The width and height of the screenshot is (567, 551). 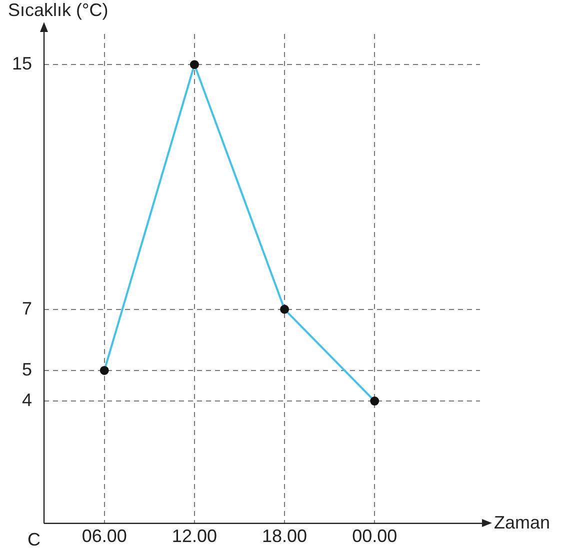 What do you see at coordinates (104, 536) in the screenshot?
I see `x-tick-label: 06.00` at bounding box center [104, 536].